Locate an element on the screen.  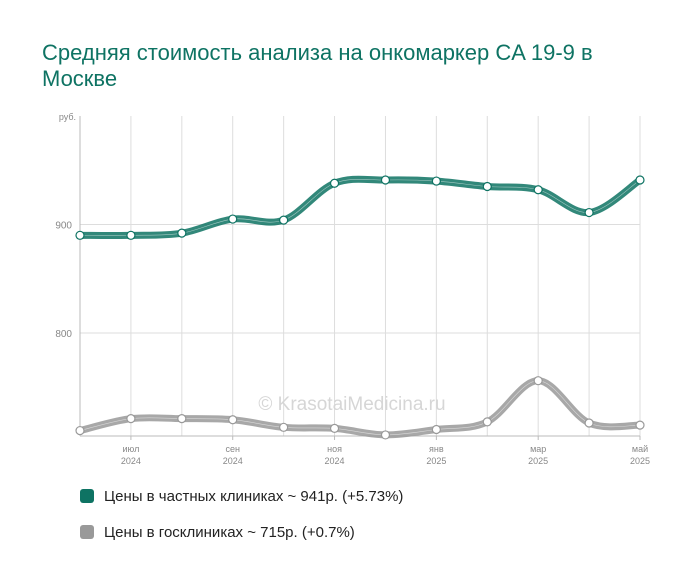
series-private is located at coordinates (360, 207).